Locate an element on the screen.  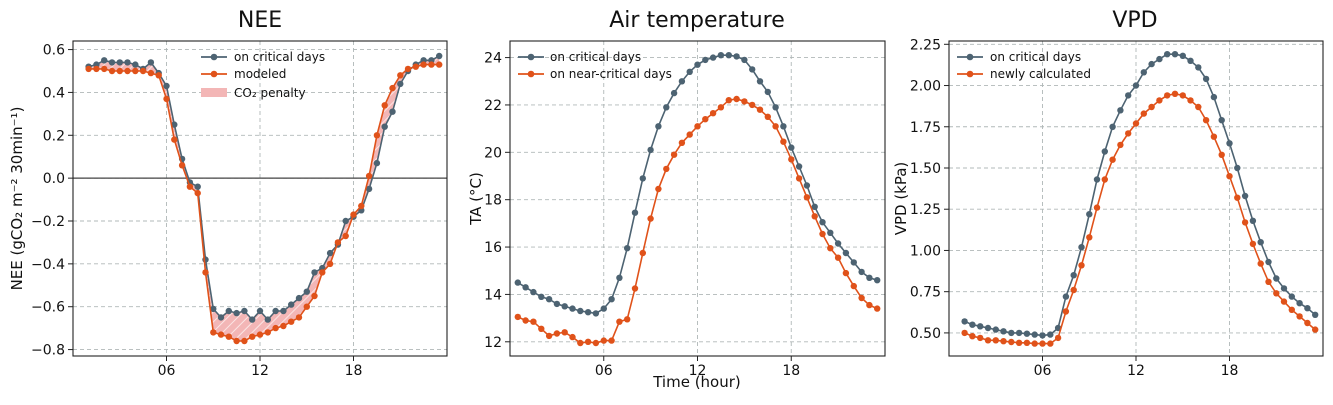
ta-ylabel: TA (°C) is located at coordinates (476, 199).